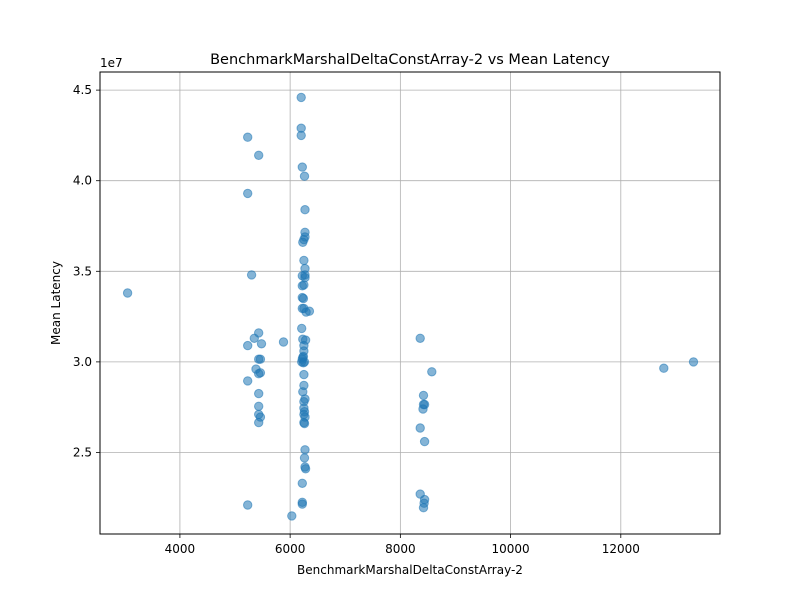  Describe the element at coordinates (82, 452) in the screenshot. I see `y-tick-label: 2.5` at that location.